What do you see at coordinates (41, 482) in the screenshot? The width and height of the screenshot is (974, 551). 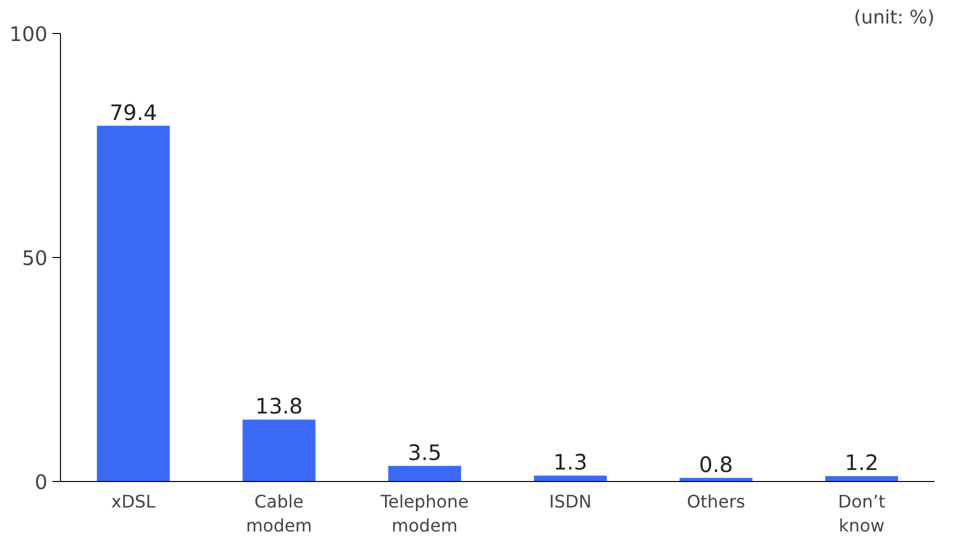 I see `y-tick-label: 0` at bounding box center [41, 482].